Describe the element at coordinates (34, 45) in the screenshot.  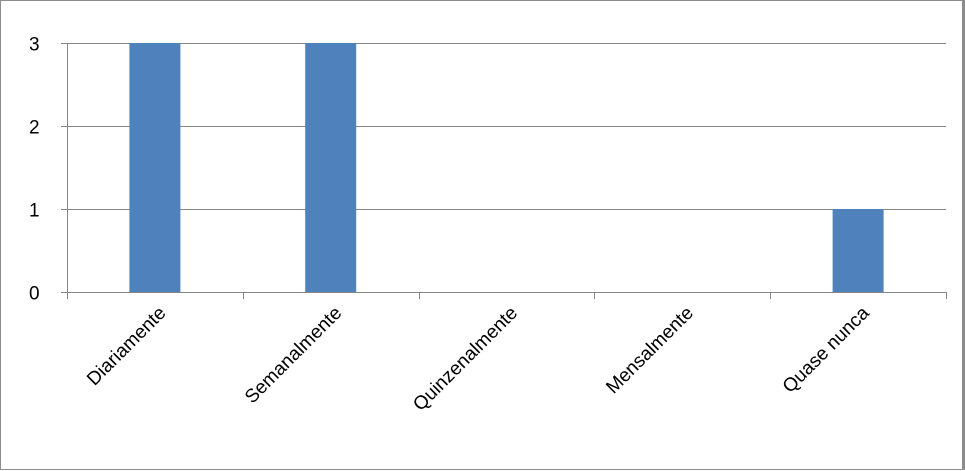
I see `y-tick-label-3: 3` at that location.